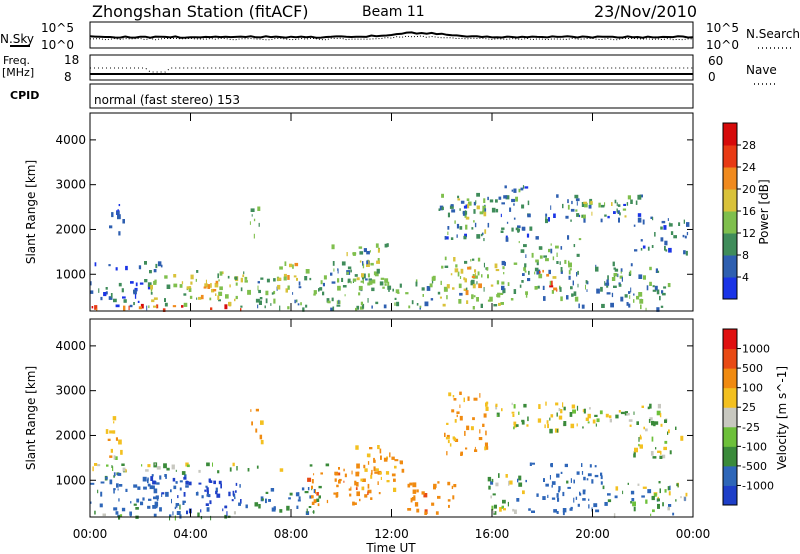 This screenshot has width=800, height=554. I want to click on nsearch-bottom-tick: 10^0, so click(722, 45).